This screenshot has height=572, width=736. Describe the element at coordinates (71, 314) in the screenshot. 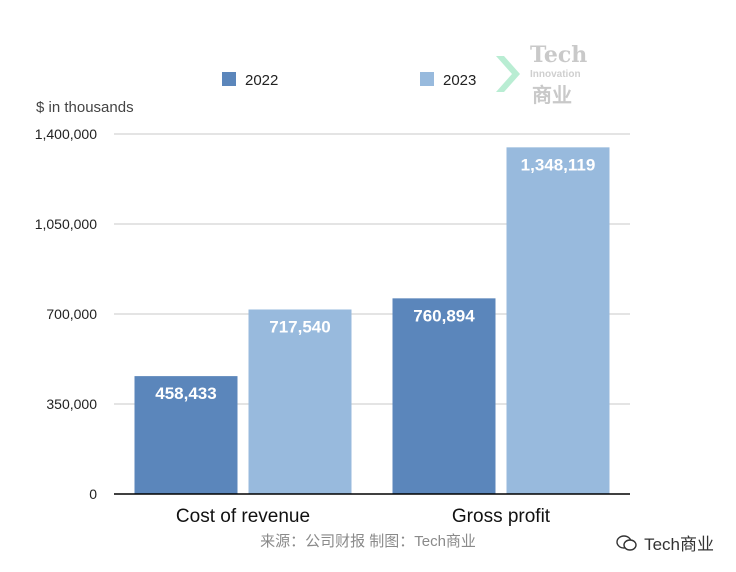

I see `y-tick-label: 700,000` at that location.